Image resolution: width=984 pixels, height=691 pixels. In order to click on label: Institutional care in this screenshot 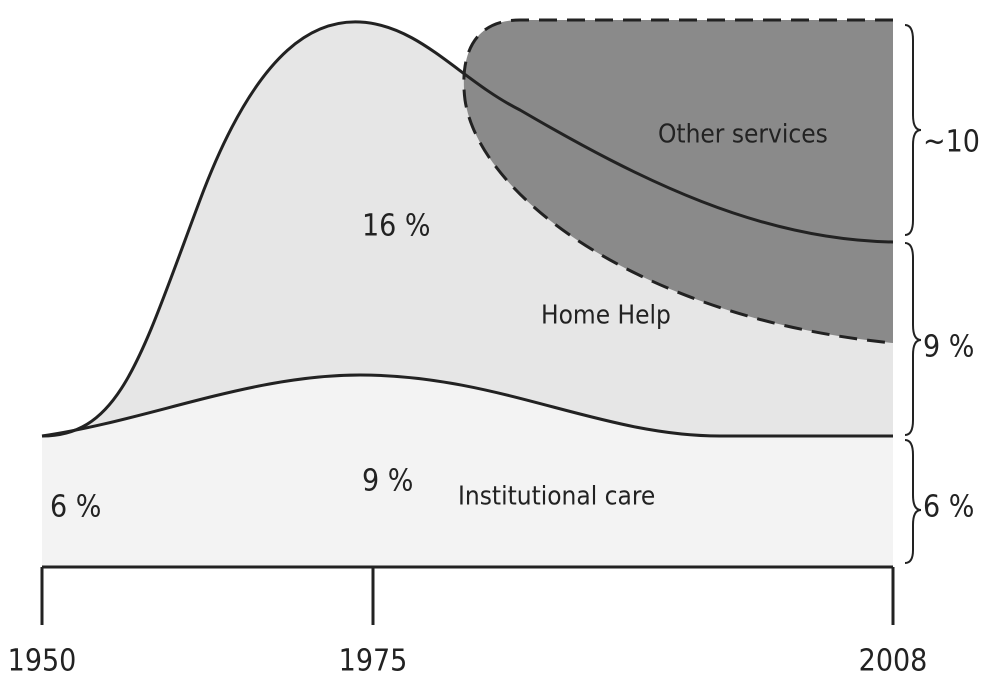, I will do `click(556, 497)`.